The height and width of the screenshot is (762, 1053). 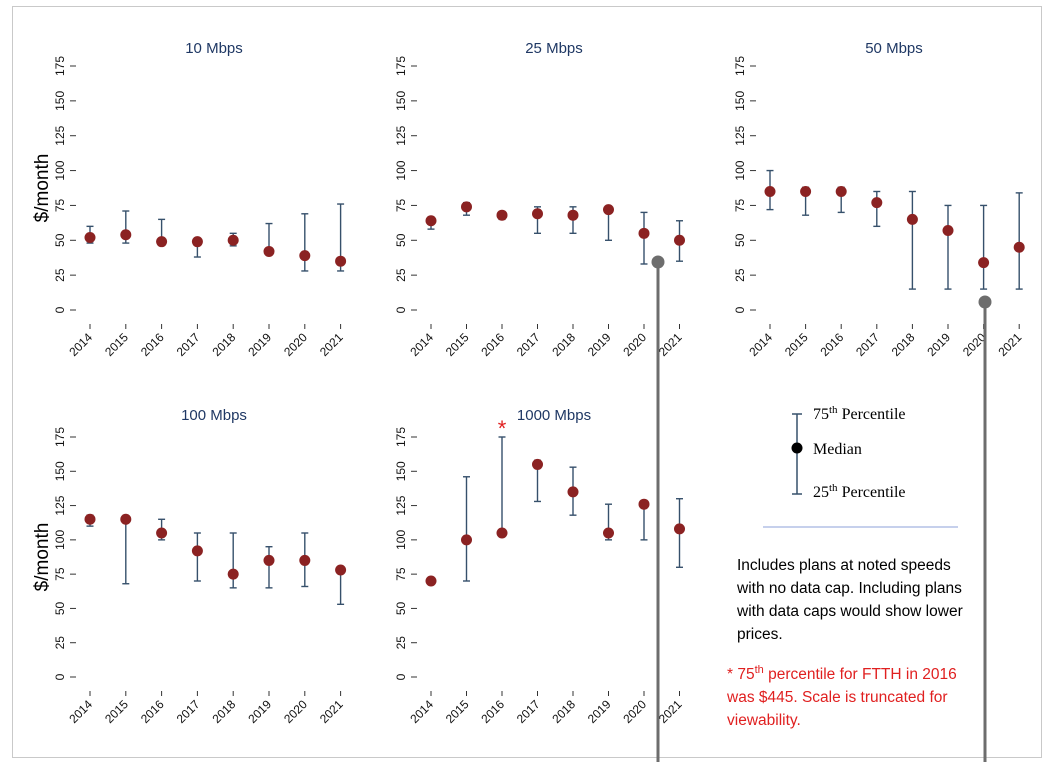 I want to click on footnote-line-3: viewability., so click(x=764, y=720).